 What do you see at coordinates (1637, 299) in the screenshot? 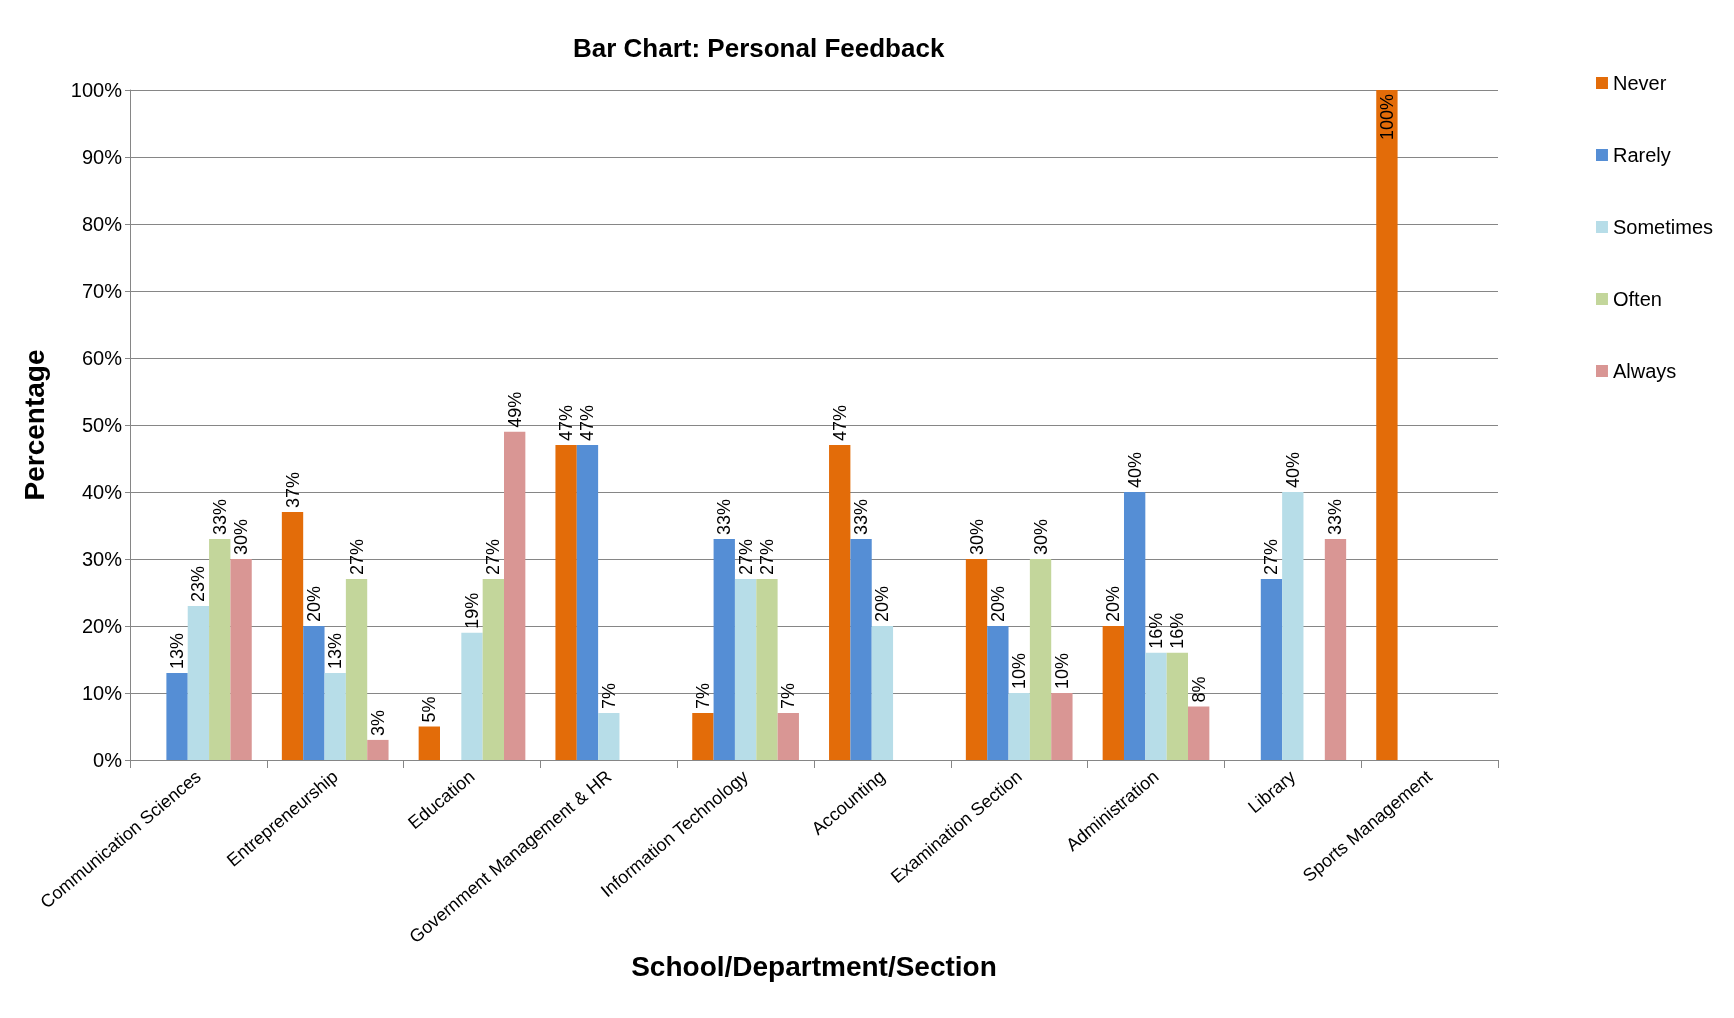
I see `legend-label: Often` at bounding box center [1637, 299].